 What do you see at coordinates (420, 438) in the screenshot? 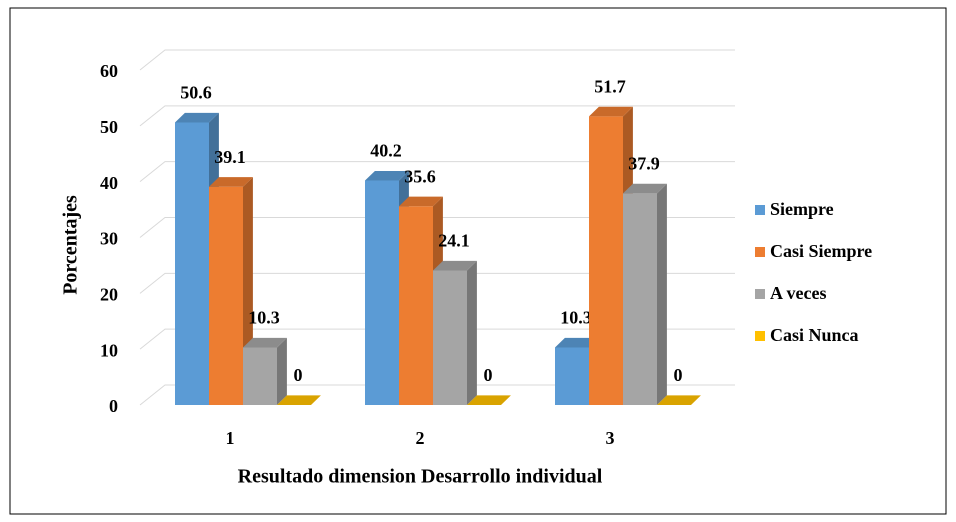
I see `x-tick-label: 2` at bounding box center [420, 438].